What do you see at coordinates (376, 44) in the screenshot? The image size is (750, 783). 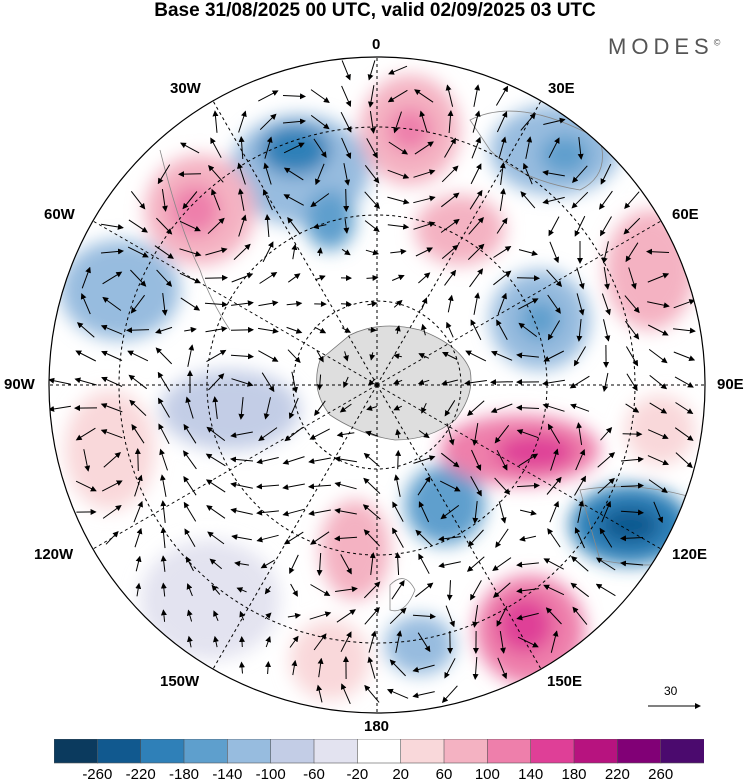 I see `lon-label-0: 0` at bounding box center [376, 44].